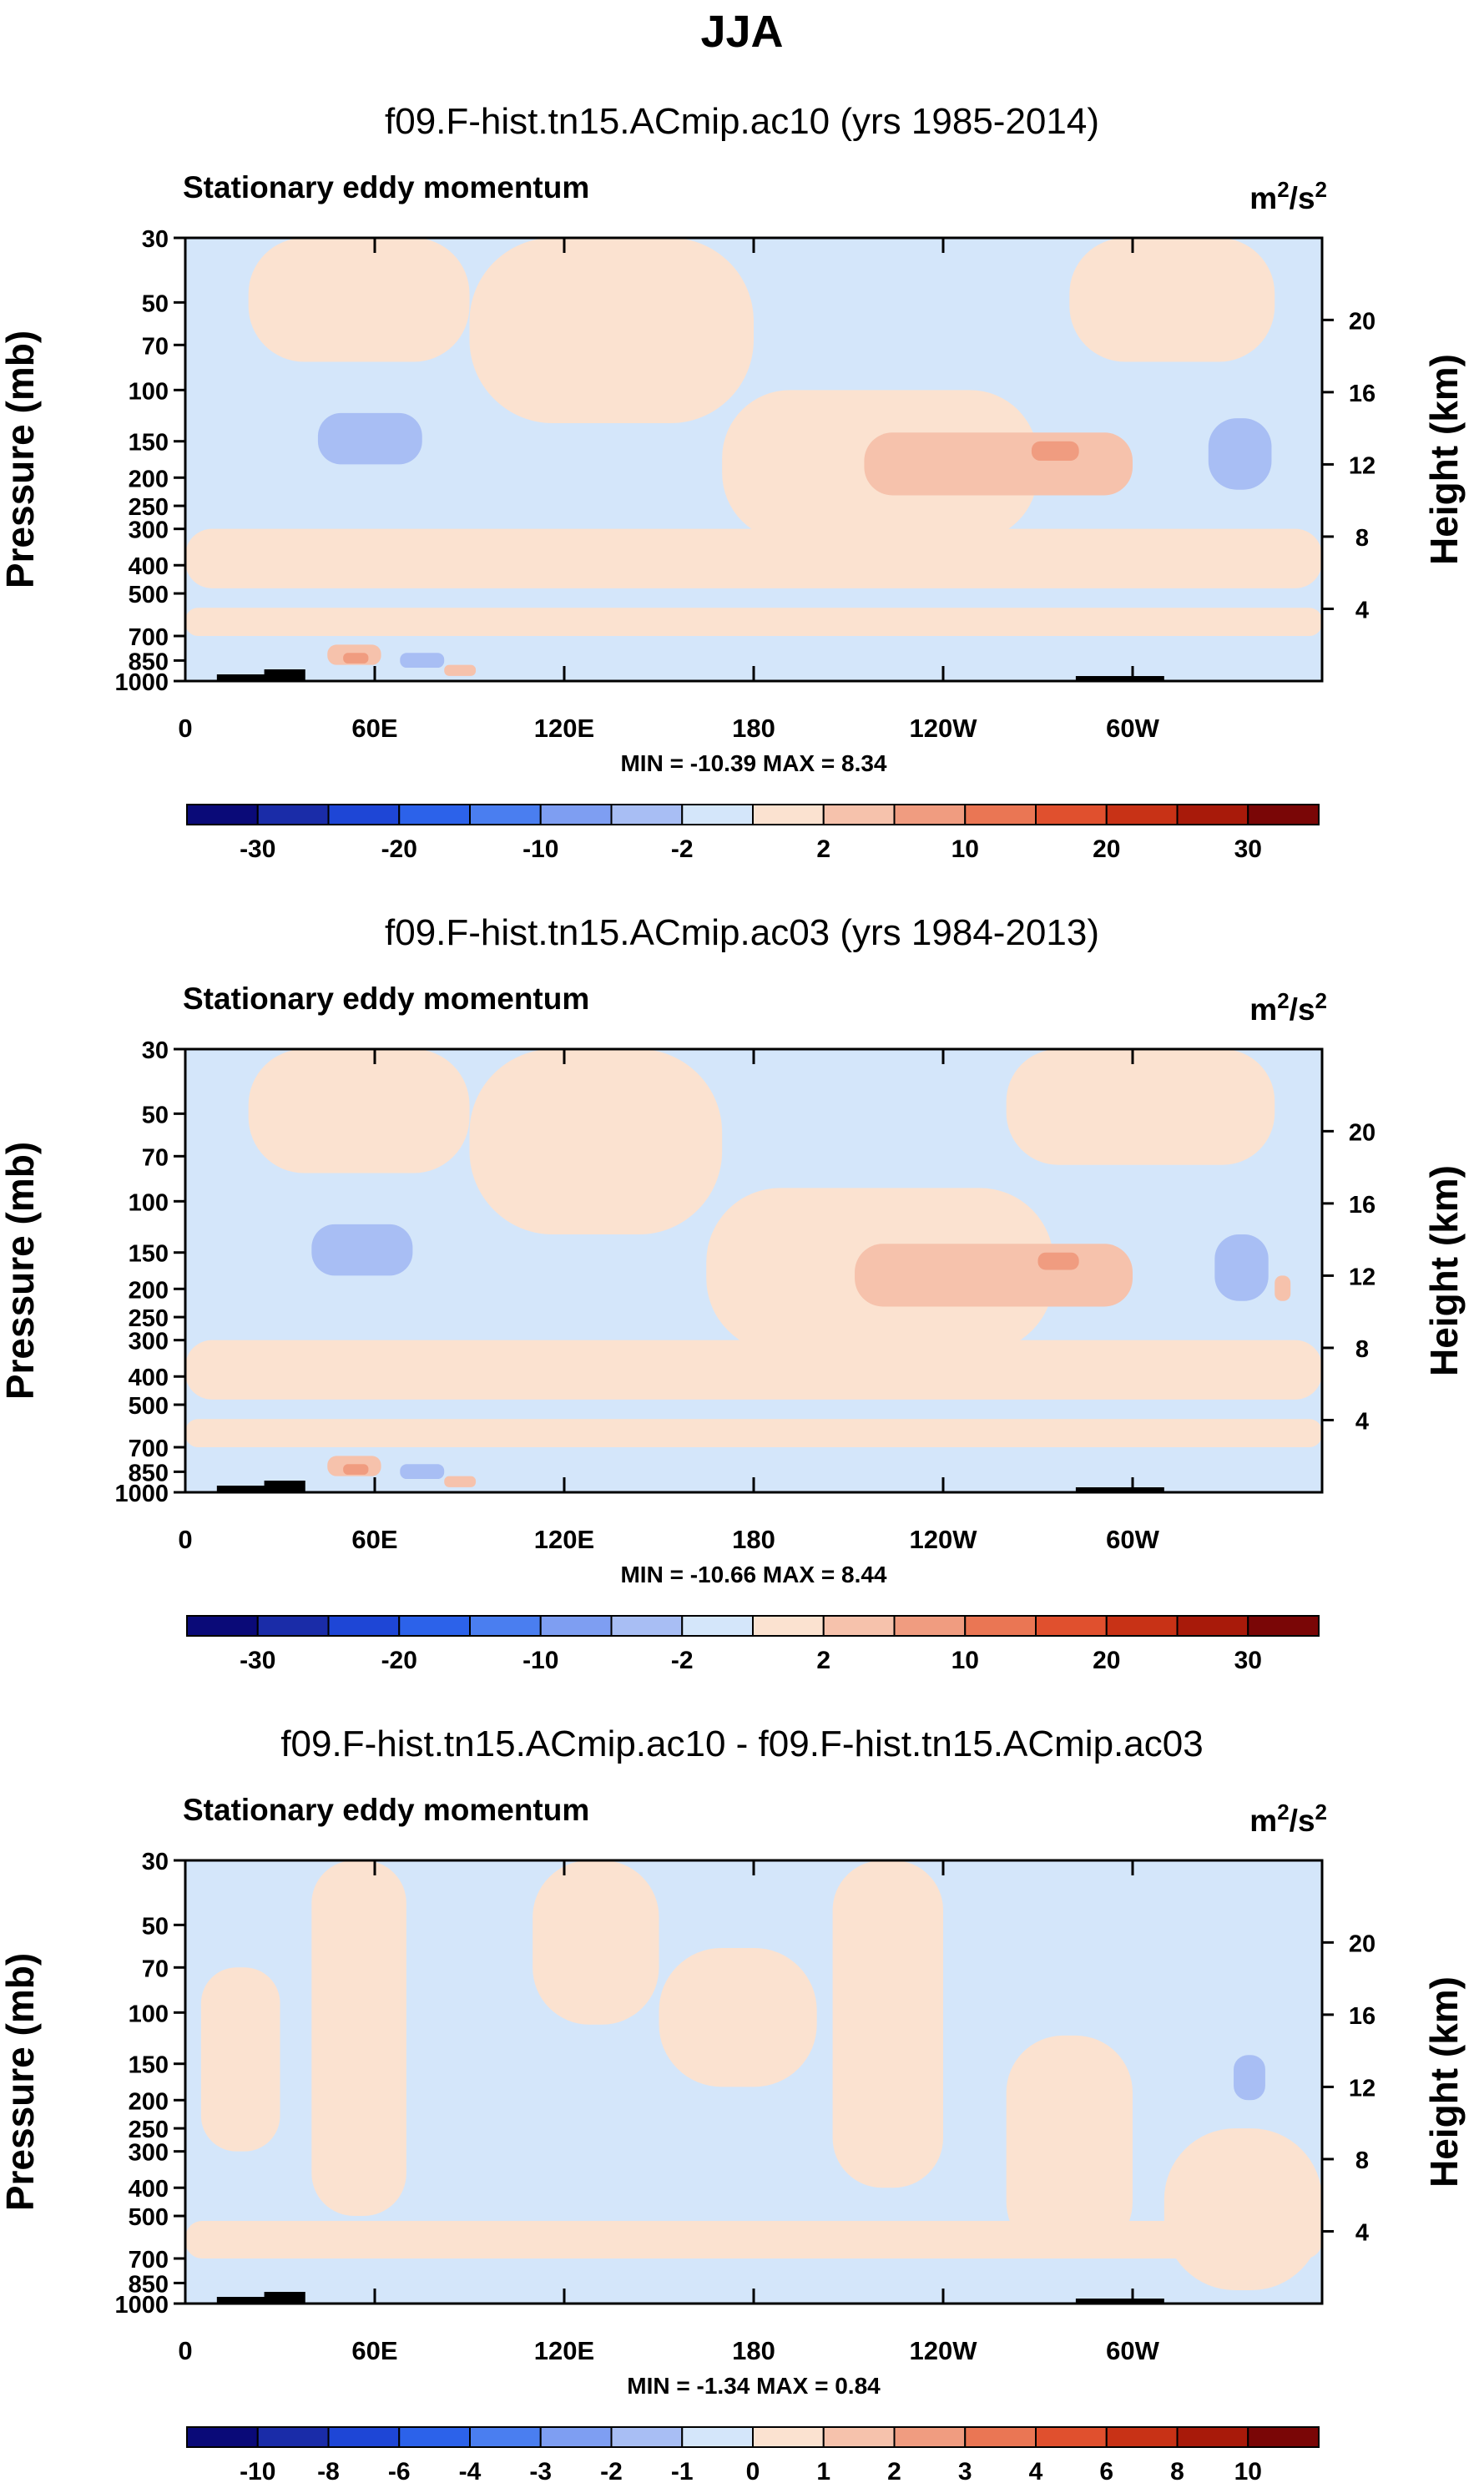  What do you see at coordinates (155, 1050) in the screenshot?
I see `y-tick-label: 30` at bounding box center [155, 1050].